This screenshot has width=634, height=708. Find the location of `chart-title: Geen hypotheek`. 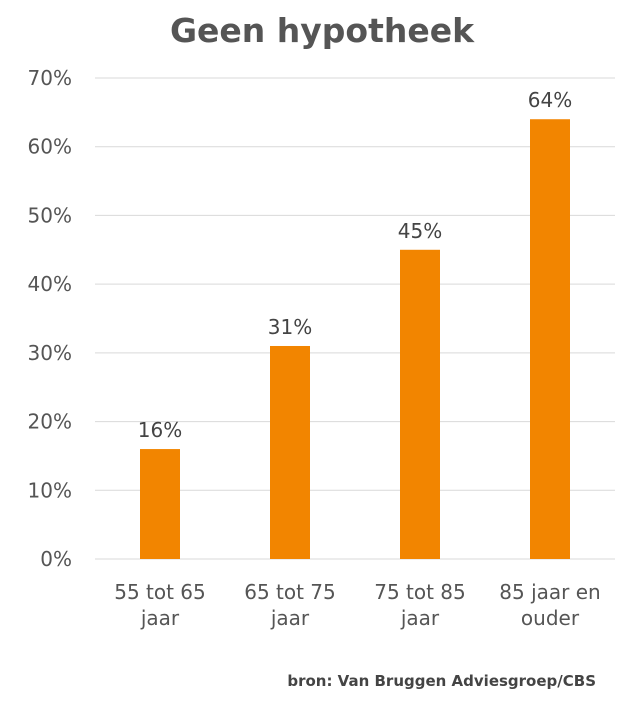

chart-title: Geen hypotheek is located at coordinates (322, 30).